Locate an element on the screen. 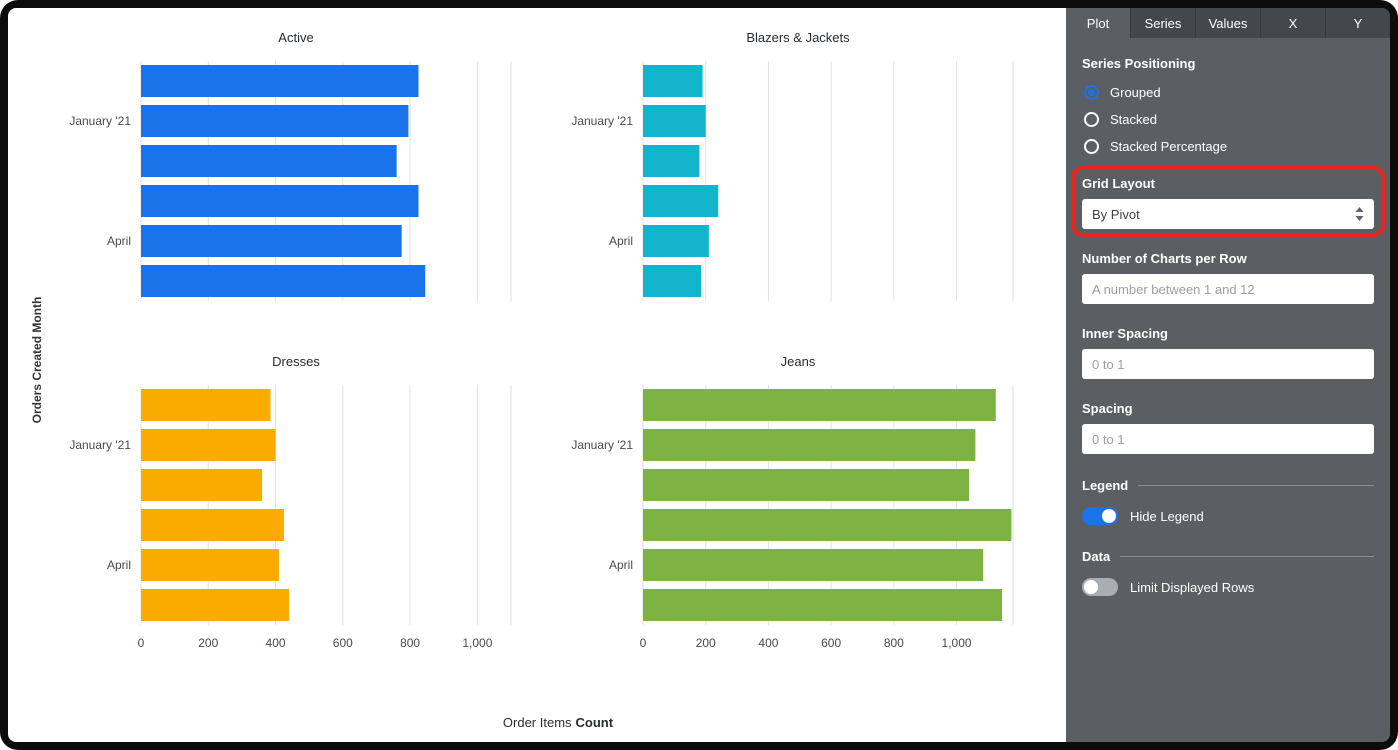 The image size is (1398, 750). chart-title: Blazers & Jackets is located at coordinates (798, 37).